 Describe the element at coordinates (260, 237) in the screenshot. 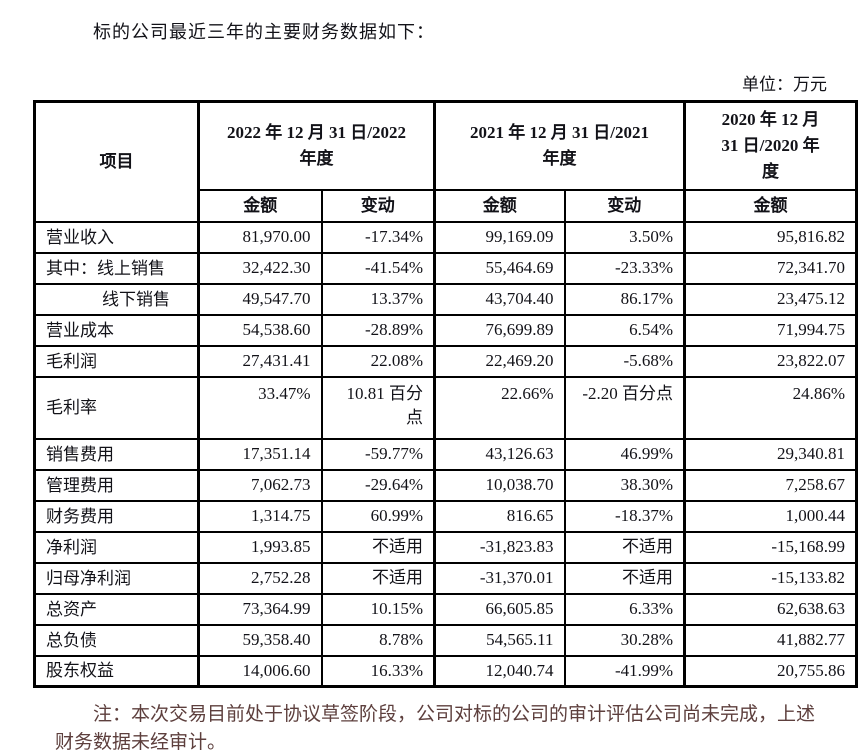

I see `cell-value: 81,970.00` at that location.